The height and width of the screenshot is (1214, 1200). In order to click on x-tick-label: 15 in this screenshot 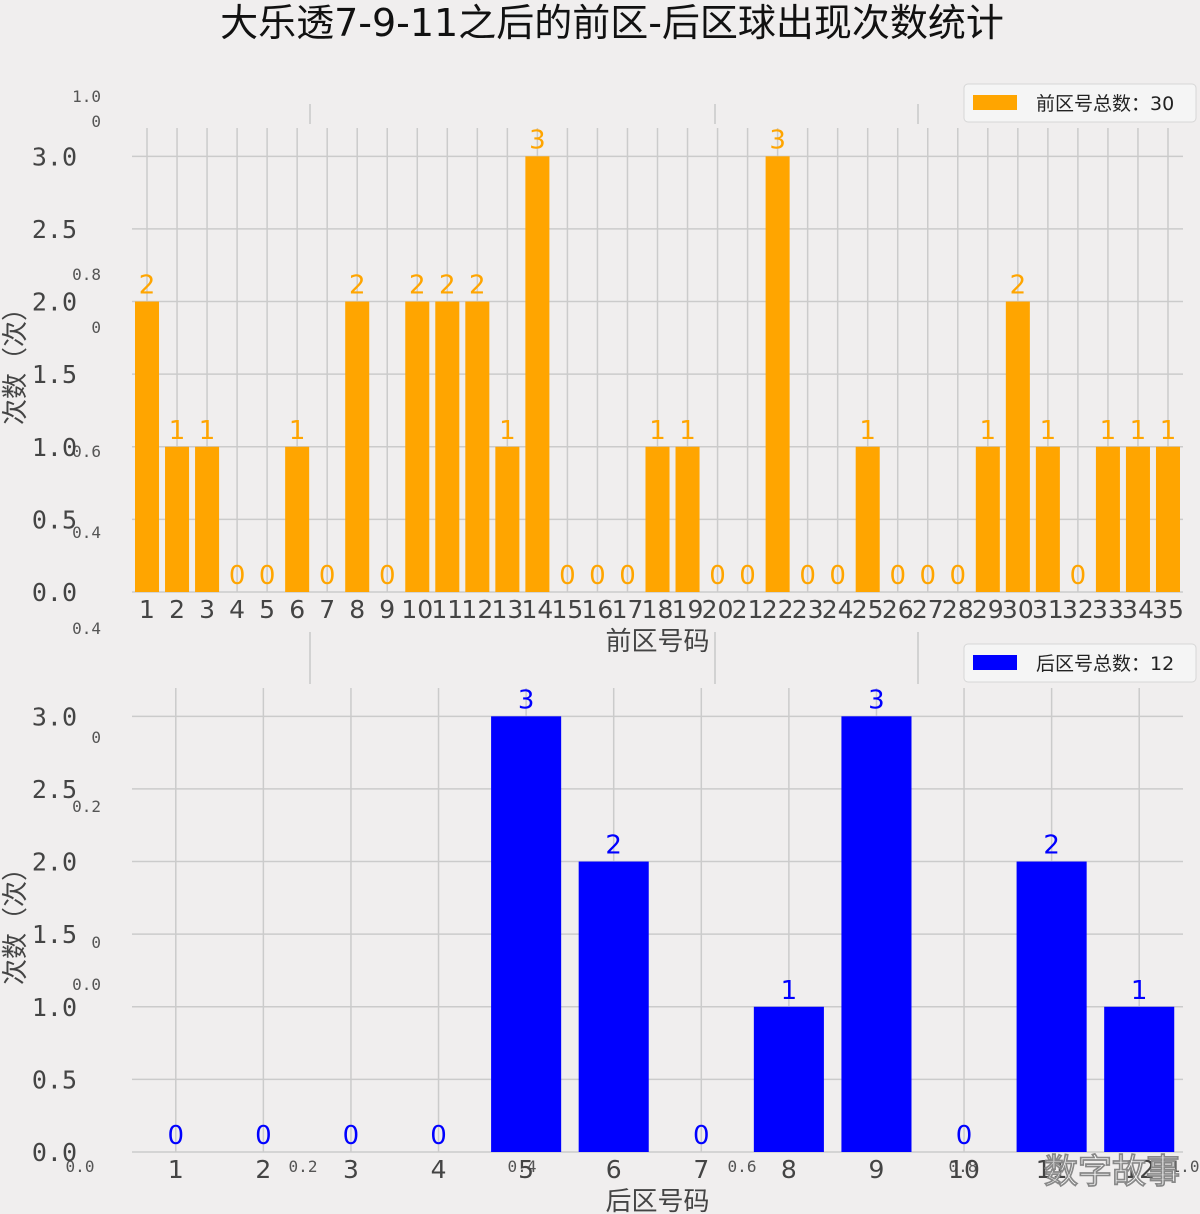, I will do `click(568, 609)`.